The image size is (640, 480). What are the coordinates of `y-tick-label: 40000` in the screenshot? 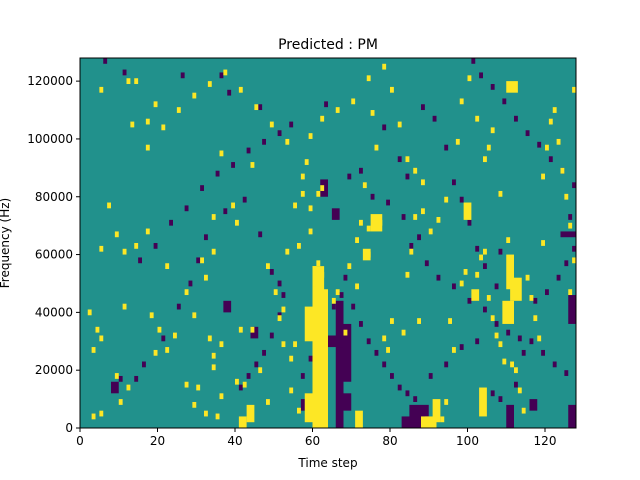 It's located at (54, 312).